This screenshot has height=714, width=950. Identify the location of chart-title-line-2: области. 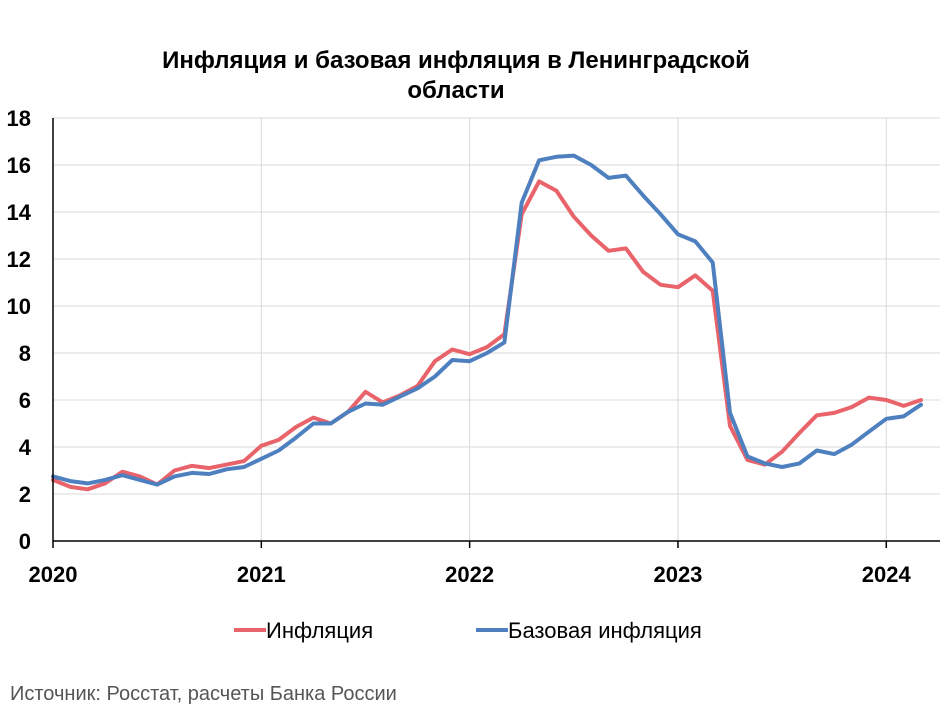
(455, 90).